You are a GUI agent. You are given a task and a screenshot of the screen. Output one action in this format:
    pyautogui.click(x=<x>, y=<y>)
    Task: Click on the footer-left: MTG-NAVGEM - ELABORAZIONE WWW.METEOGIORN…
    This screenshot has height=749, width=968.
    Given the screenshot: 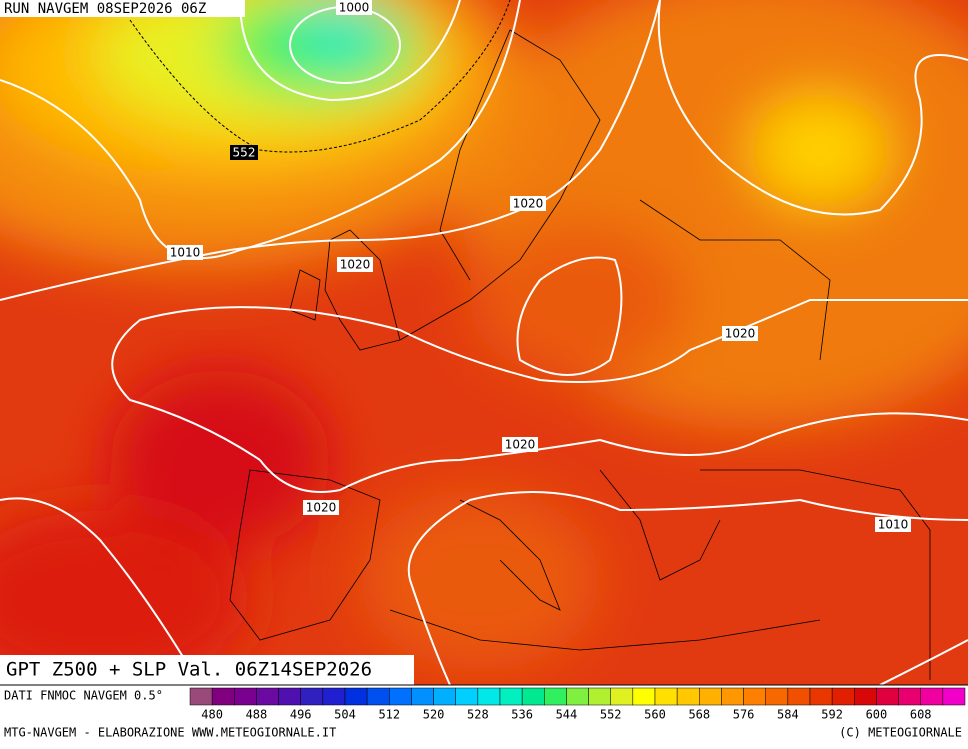 What is the action you would take?
    pyautogui.click(x=170, y=733)
    